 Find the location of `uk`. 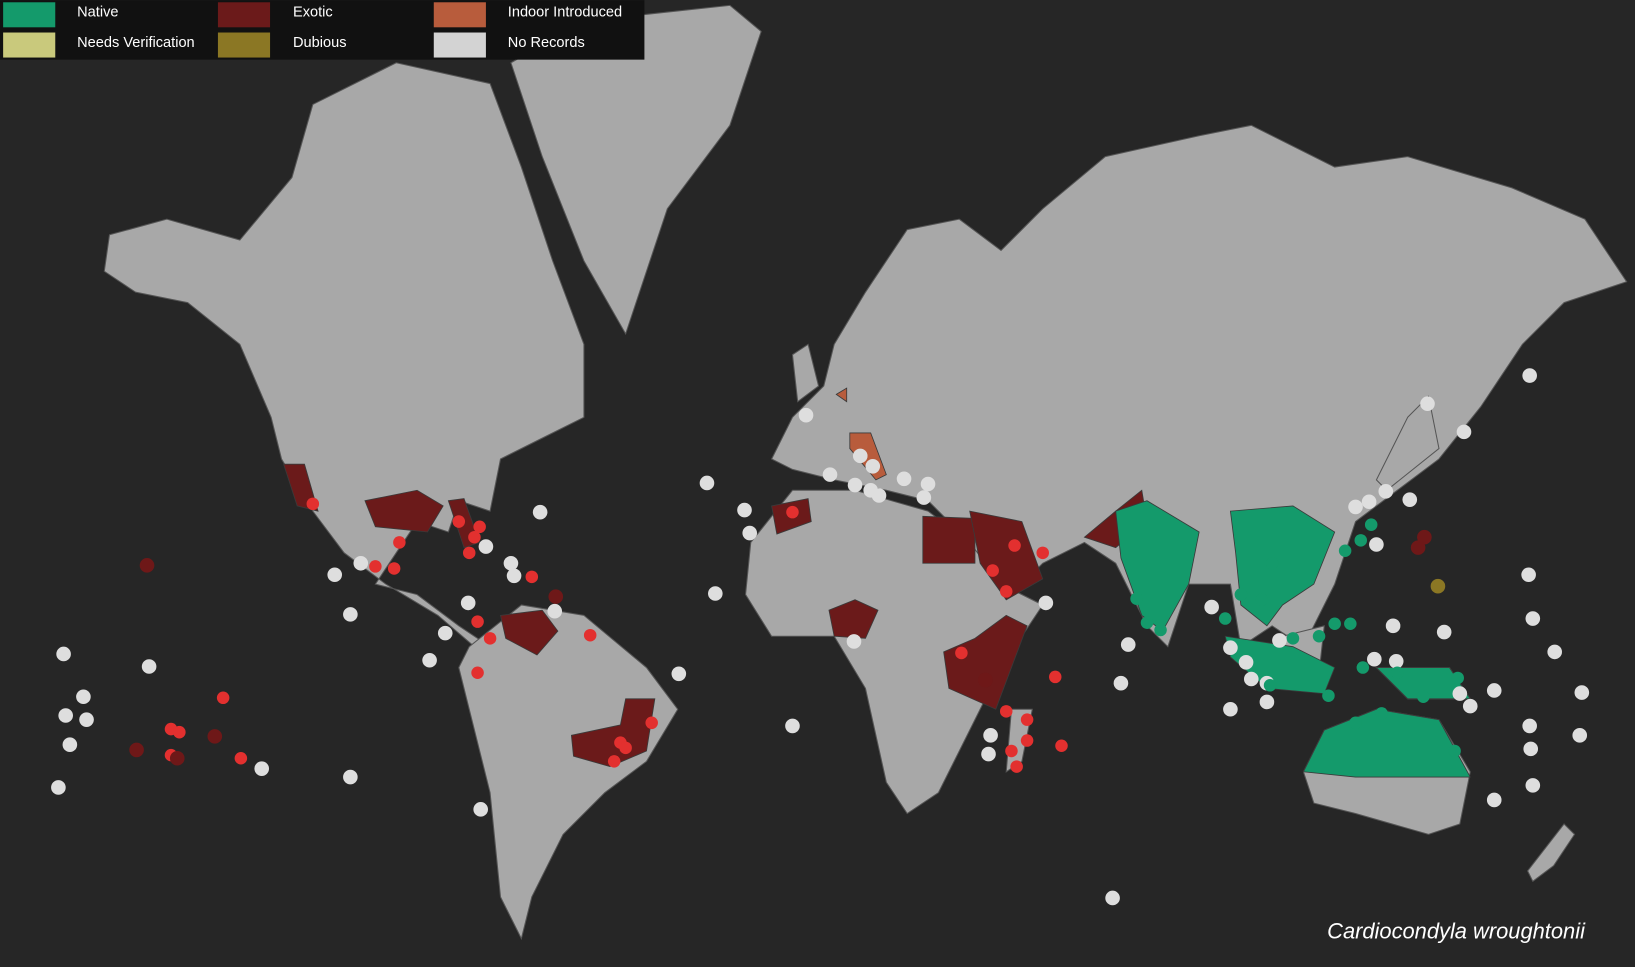

uk is located at coordinates (805, 373).